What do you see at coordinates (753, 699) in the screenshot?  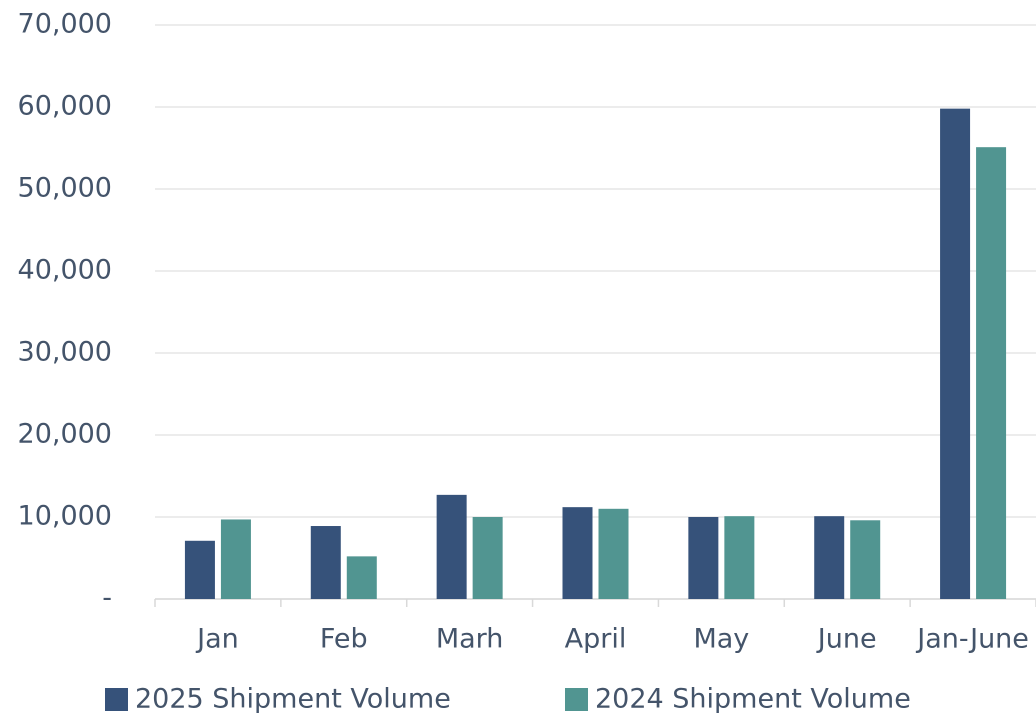 I see `legend-label: 2024 Shipment Volume` at bounding box center [753, 699].